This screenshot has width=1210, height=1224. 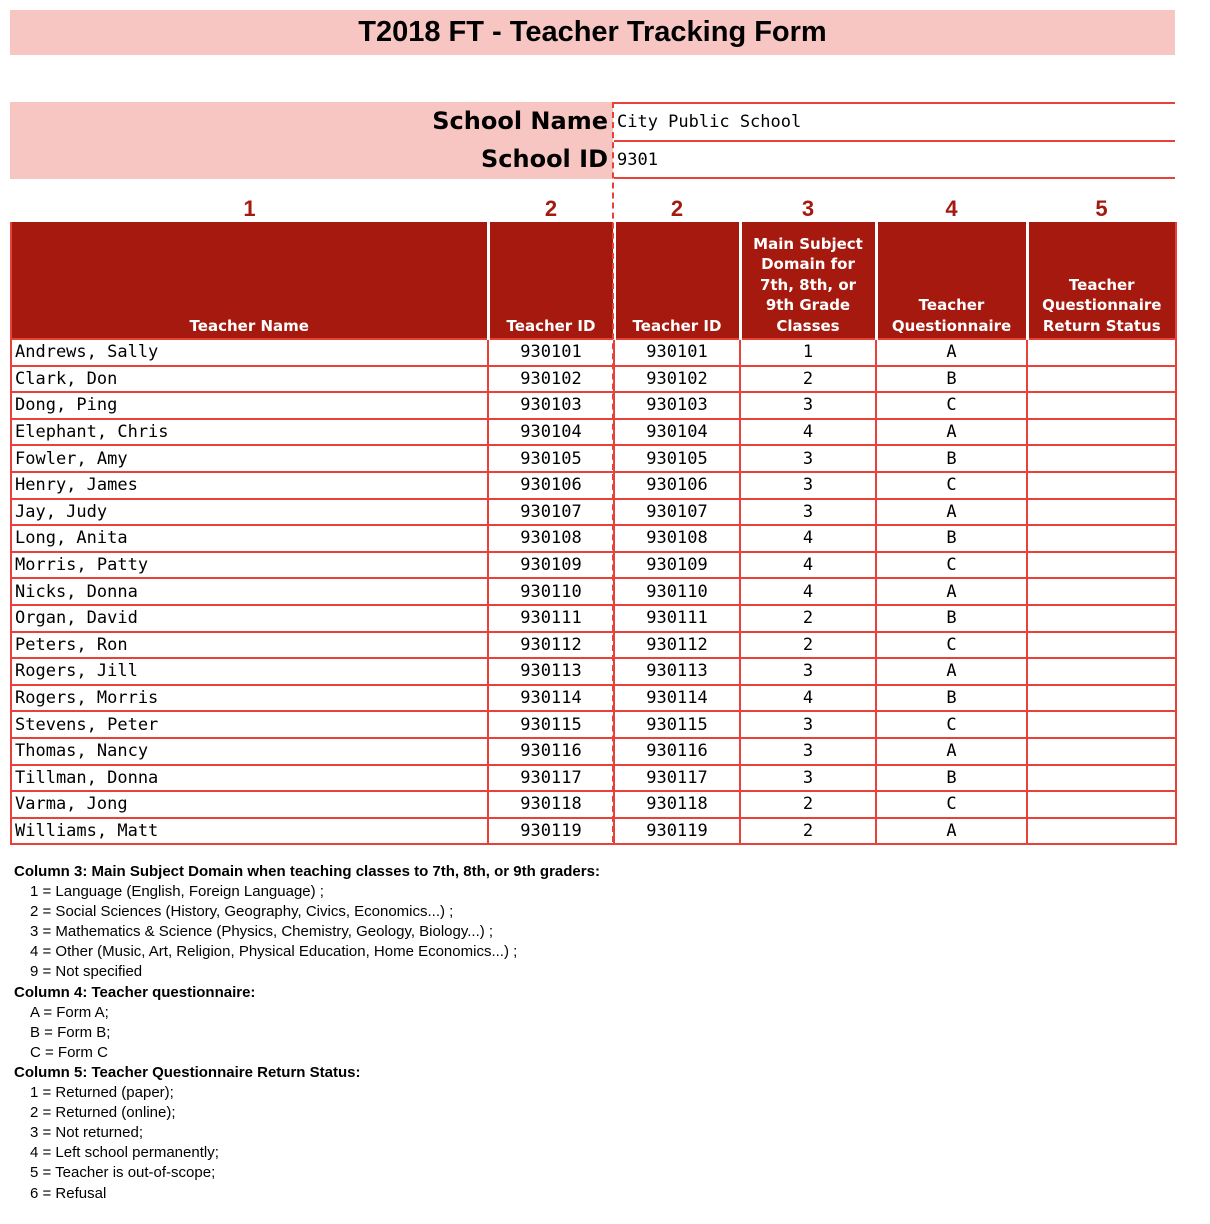 I want to click on teacher-id-cell: 930113, so click(x=551, y=671).